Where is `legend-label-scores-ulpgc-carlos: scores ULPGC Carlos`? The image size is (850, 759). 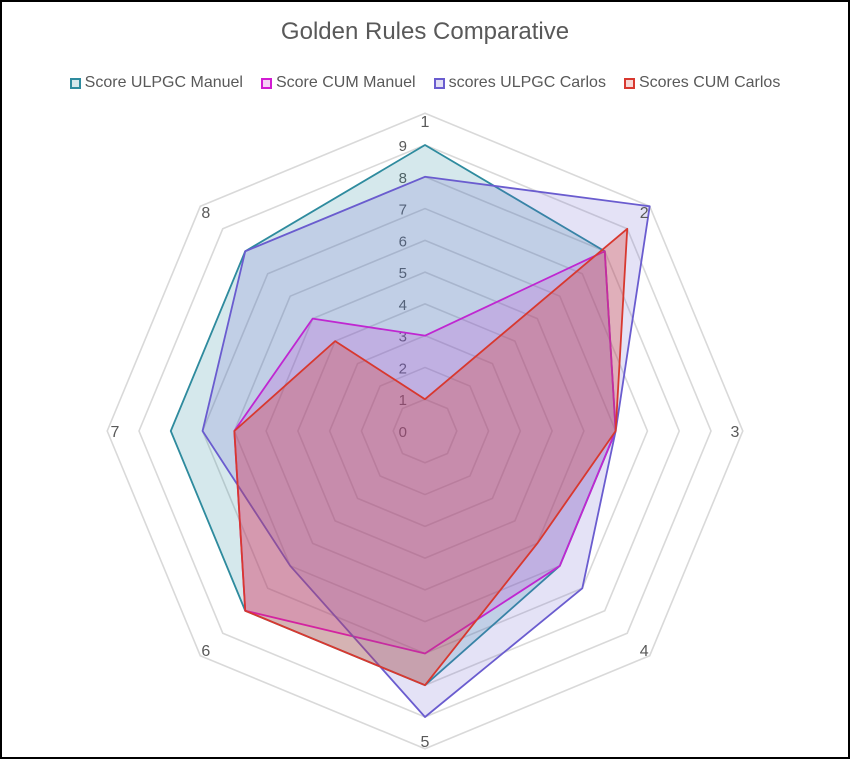
legend-label-scores-ulpgc-carlos: scores ULPGC Carlos is located at coordinates (527, 82).